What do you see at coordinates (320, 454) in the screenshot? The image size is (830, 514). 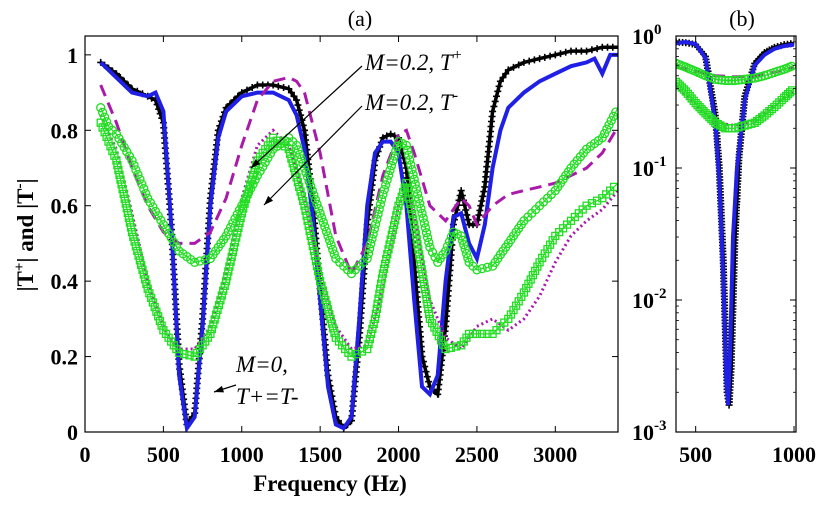 I see `x-tick-label: 1500` at bounding box center [320, 454].